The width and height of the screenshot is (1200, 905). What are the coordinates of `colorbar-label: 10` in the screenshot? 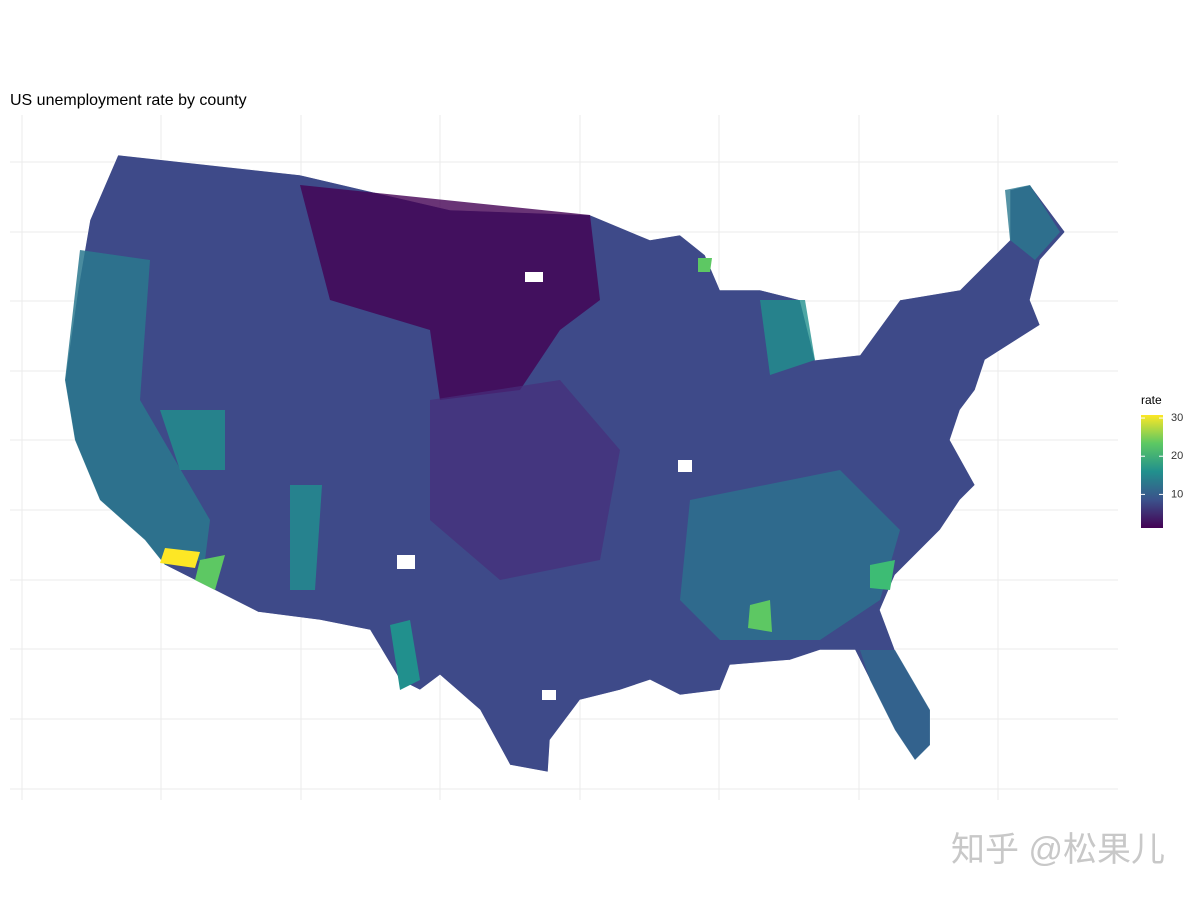 It's located at (1177, 494).